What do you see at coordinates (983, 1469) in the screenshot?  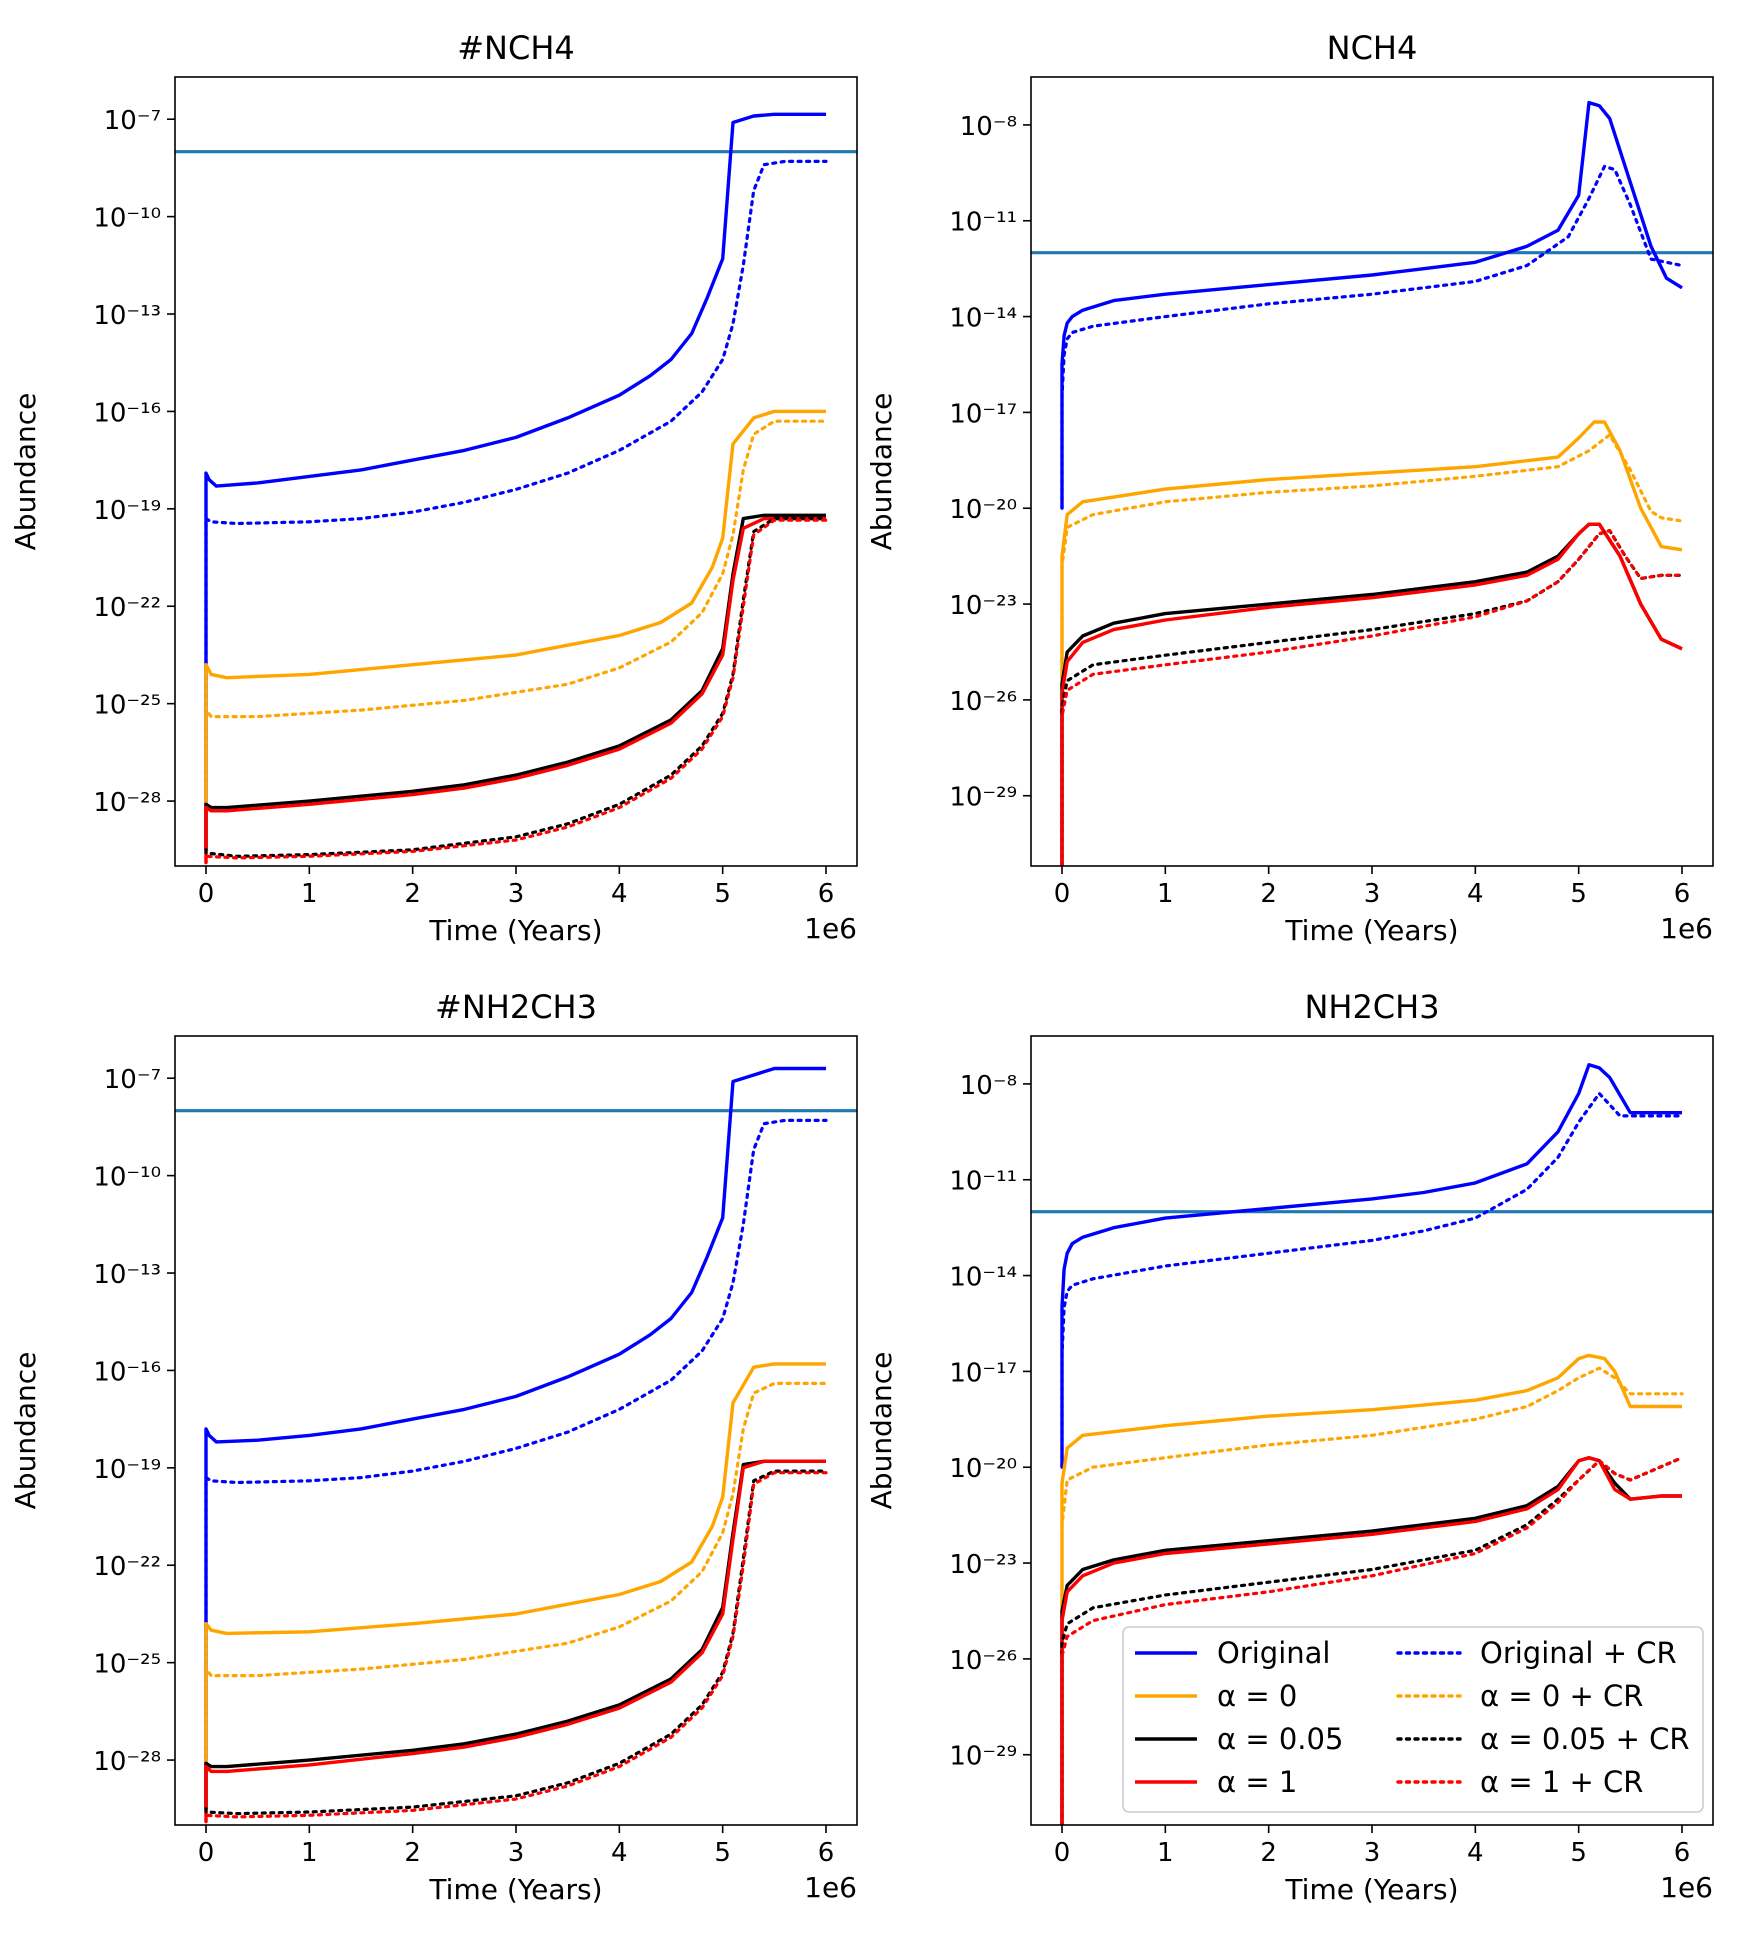 I see `y-tick-label: 10⁻²⁰` at bounding box center [983, 1469].